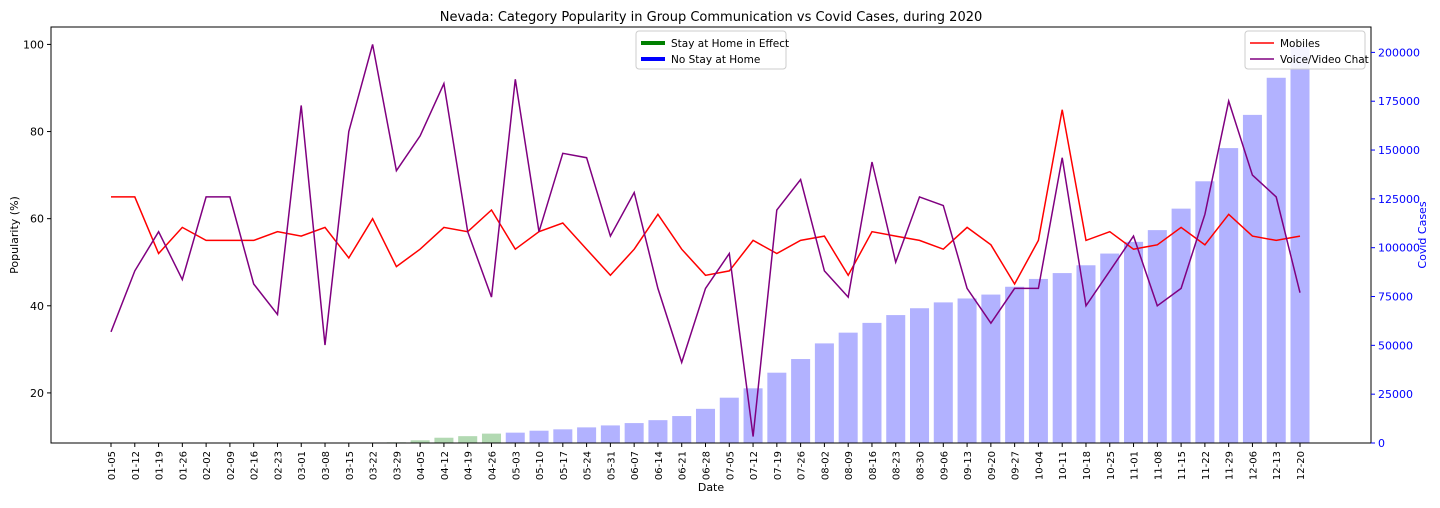 The image size is (1440, 508). What do you see at coordinates (1422, 234) in the screenshot?
I see `y2-axis-label: Covid Cases` at bounding box center [1422, 234].